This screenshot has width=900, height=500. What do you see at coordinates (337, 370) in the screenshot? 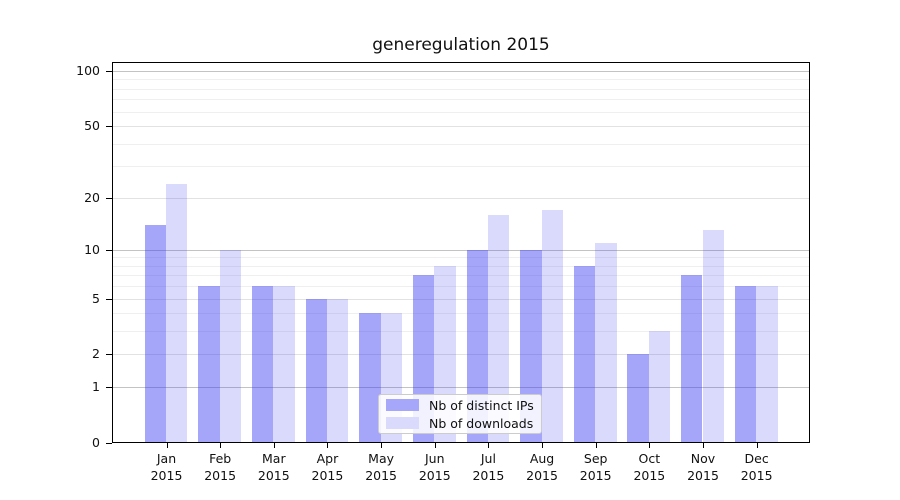
I see `bar-apr-downloads` at bounding box center [337, 370].